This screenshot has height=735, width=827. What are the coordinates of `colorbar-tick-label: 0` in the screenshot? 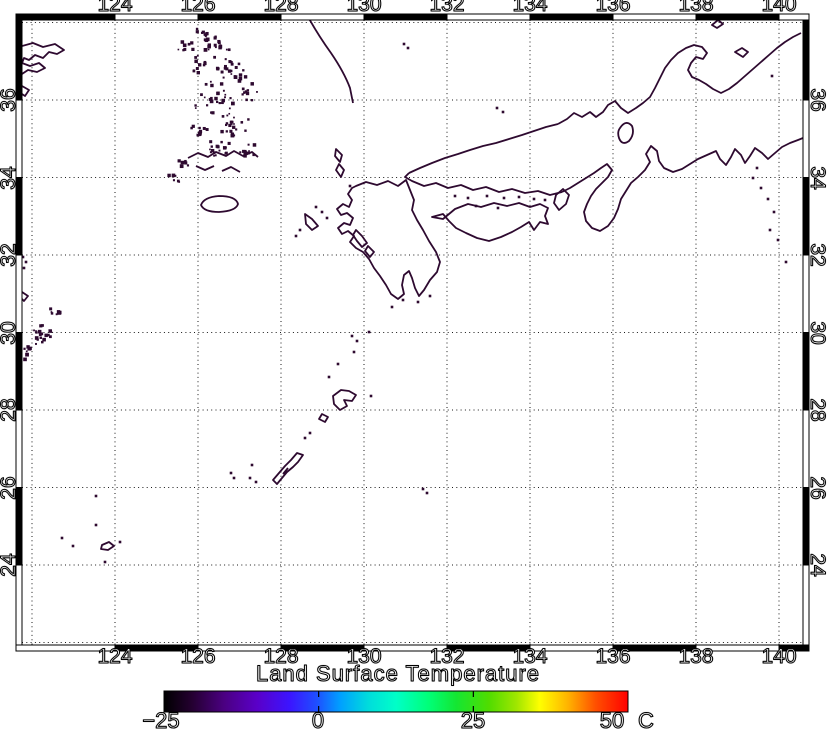 It's located at (318, 720).